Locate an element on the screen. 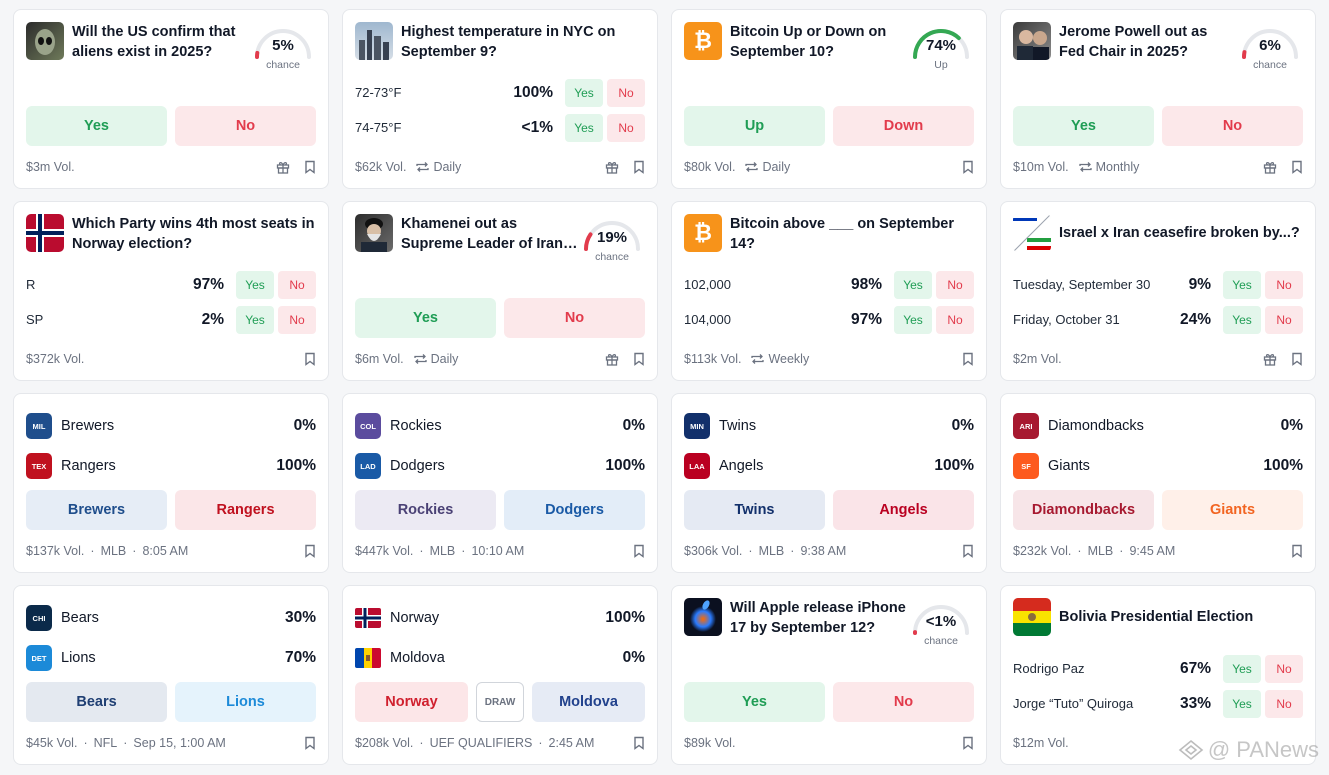 This screenshot has height=775, width=1329. market-title: Jerome Powell out as Fed Chair in 2025? is located at coordinates (1133, 42).